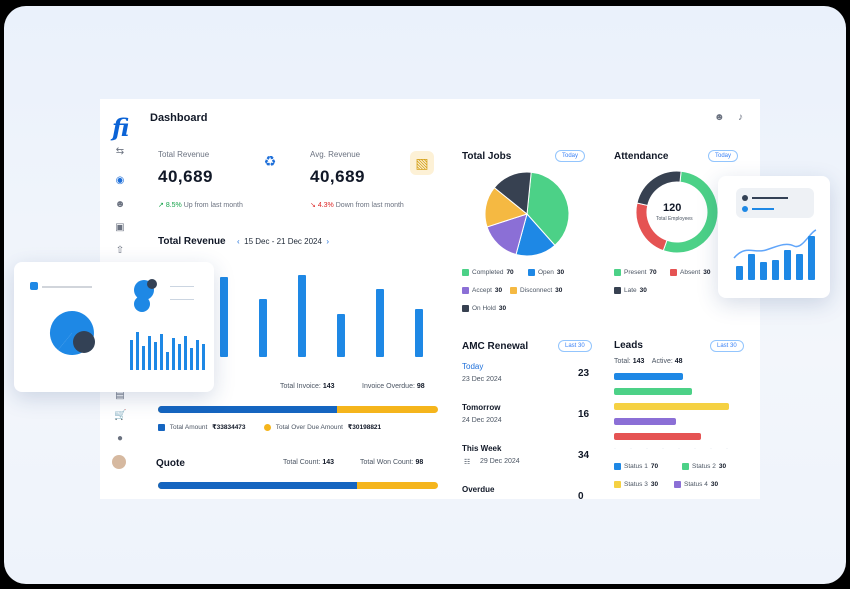 This screenshot has width=850, height=589. What do you see at coordinates (120, 395) in the screenshot?
I see `file-nav-icon: ▤` at bounding box center [120, 395].